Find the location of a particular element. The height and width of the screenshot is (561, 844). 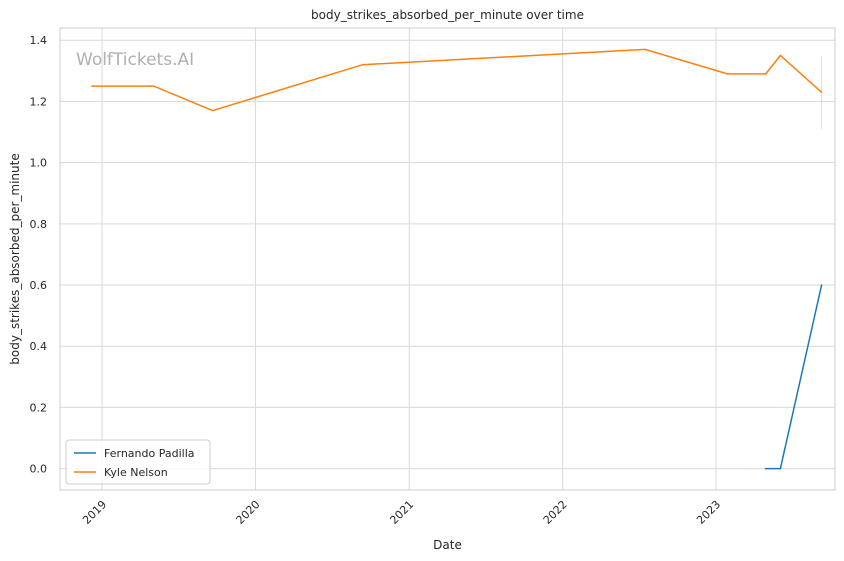

legend: Fernando Padilla Kyle Nelson is located at coordinates (138, 462).